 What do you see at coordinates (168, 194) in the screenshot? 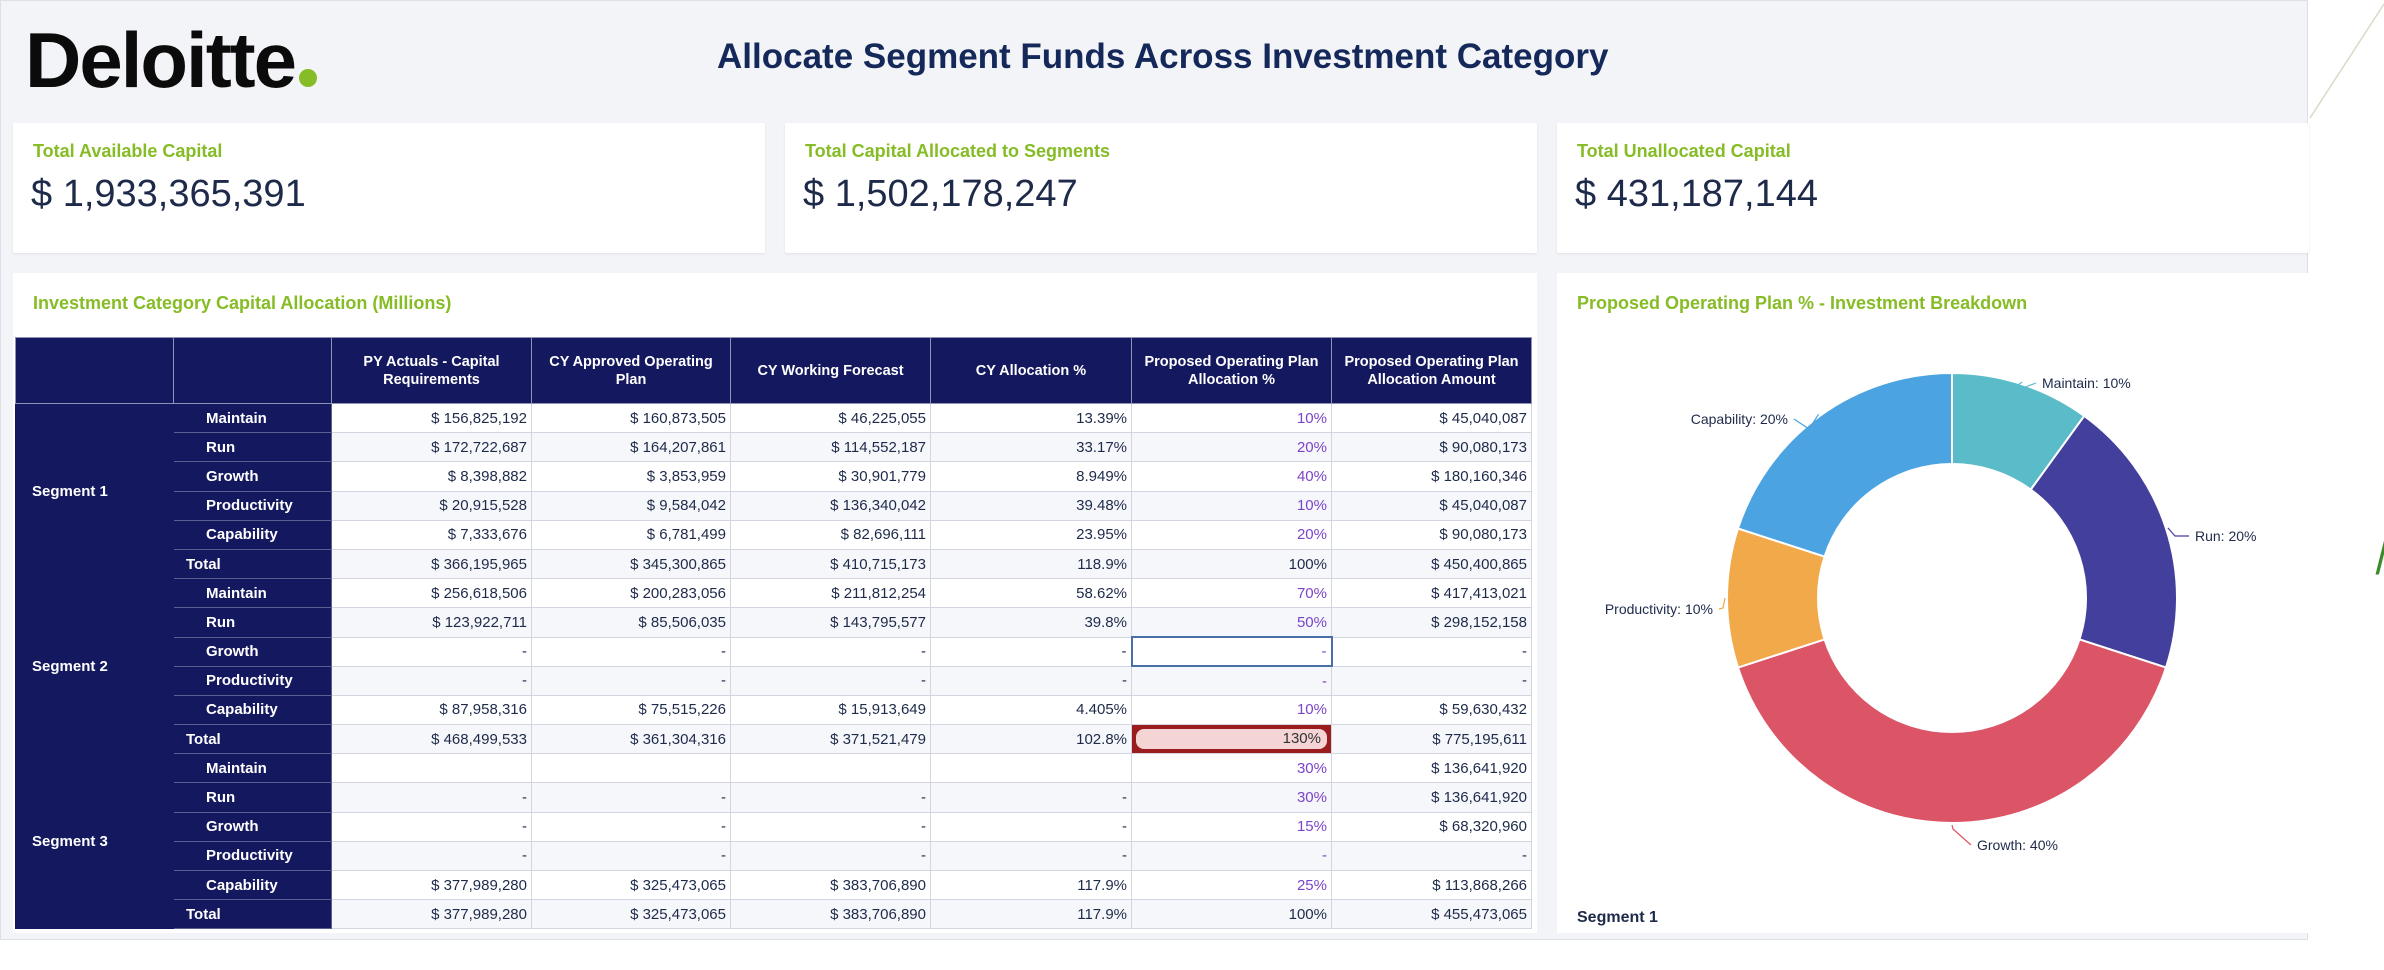
I see `kpi-value: $ 1,933,365,391` at bounding box center [168, 194].